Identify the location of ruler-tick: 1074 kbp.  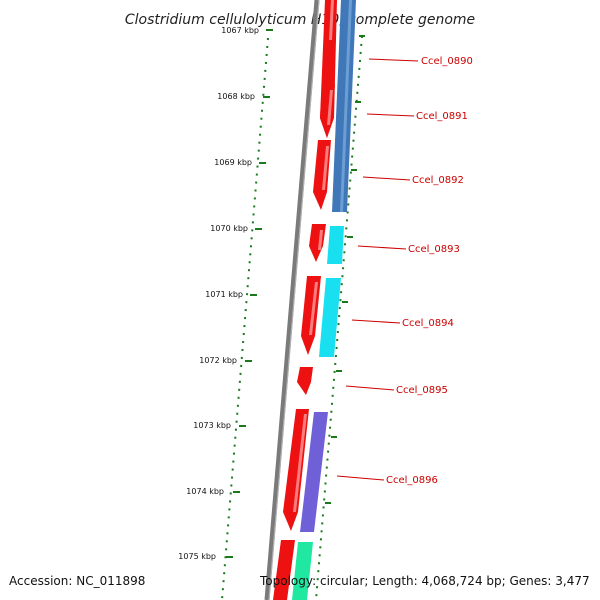
(213, 491).